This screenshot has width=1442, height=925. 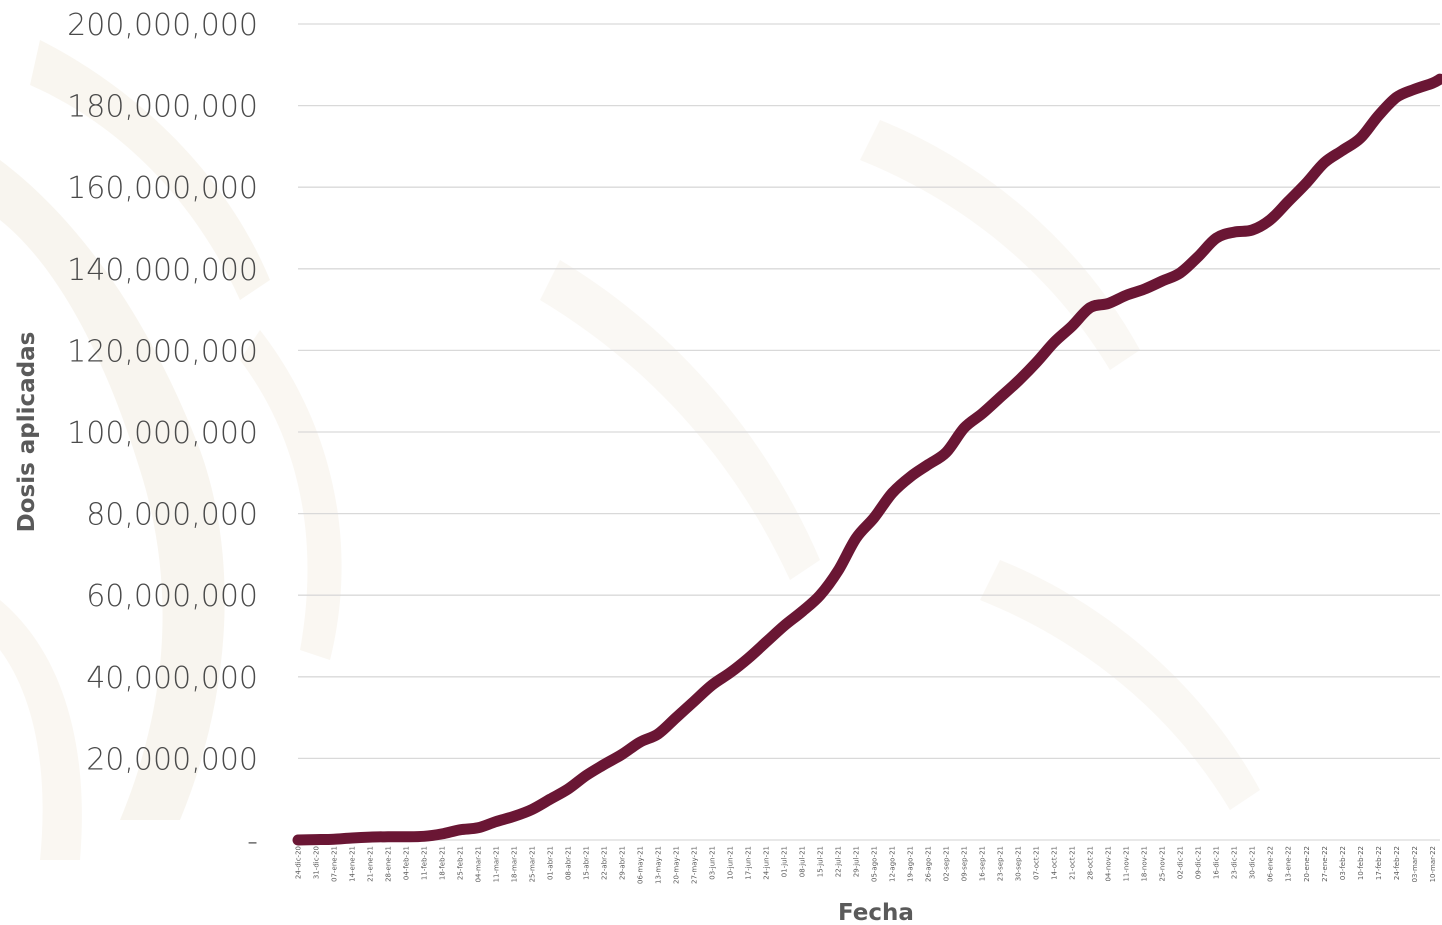 I want to click on x-tick-label: 23-dic-21, so click(x=1235, y=862).